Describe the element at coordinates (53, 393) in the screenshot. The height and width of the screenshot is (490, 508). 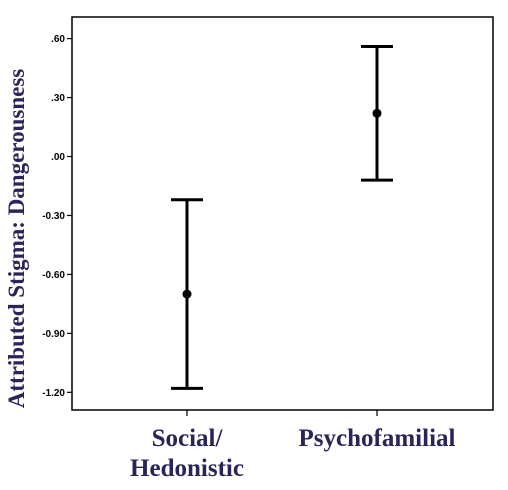
I see `y-tick-label: -1.20` at that location.